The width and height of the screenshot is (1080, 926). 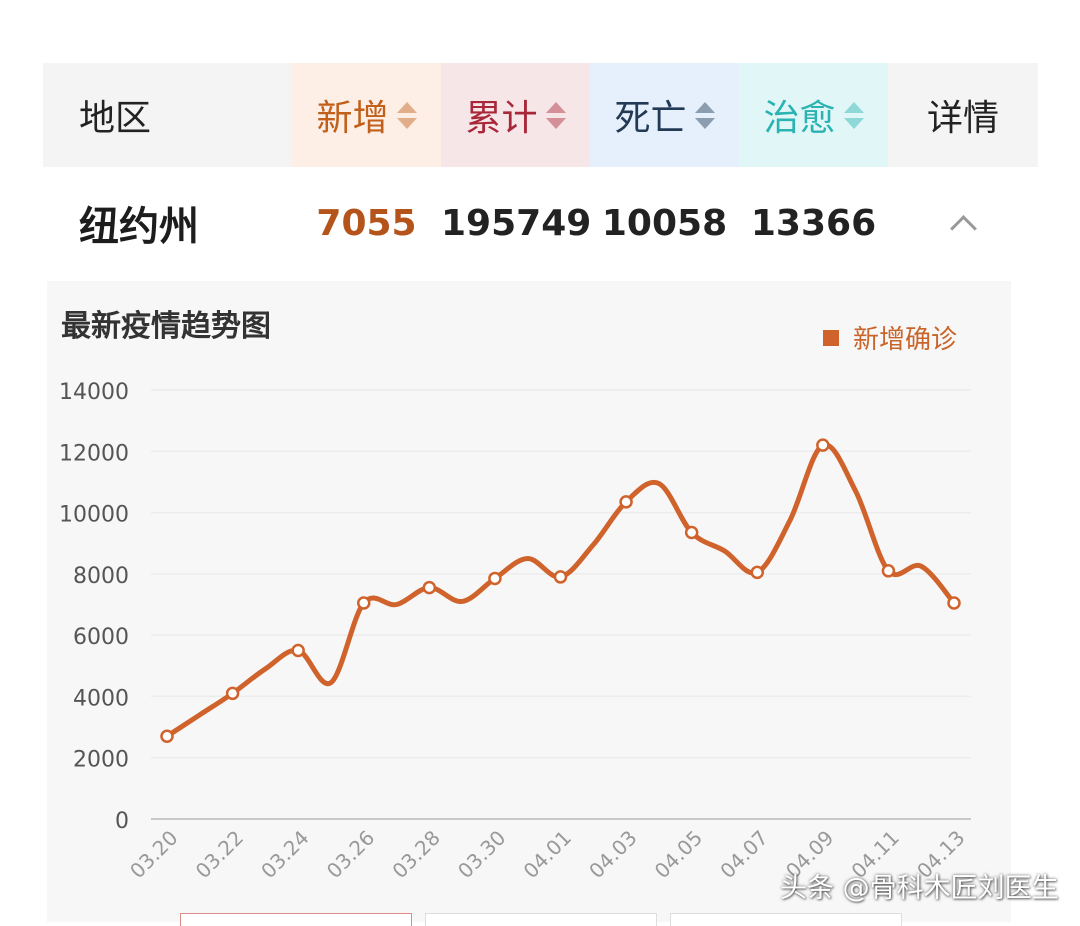 I want to click on y-tick-label: 12000, so click(x=94, y=453).